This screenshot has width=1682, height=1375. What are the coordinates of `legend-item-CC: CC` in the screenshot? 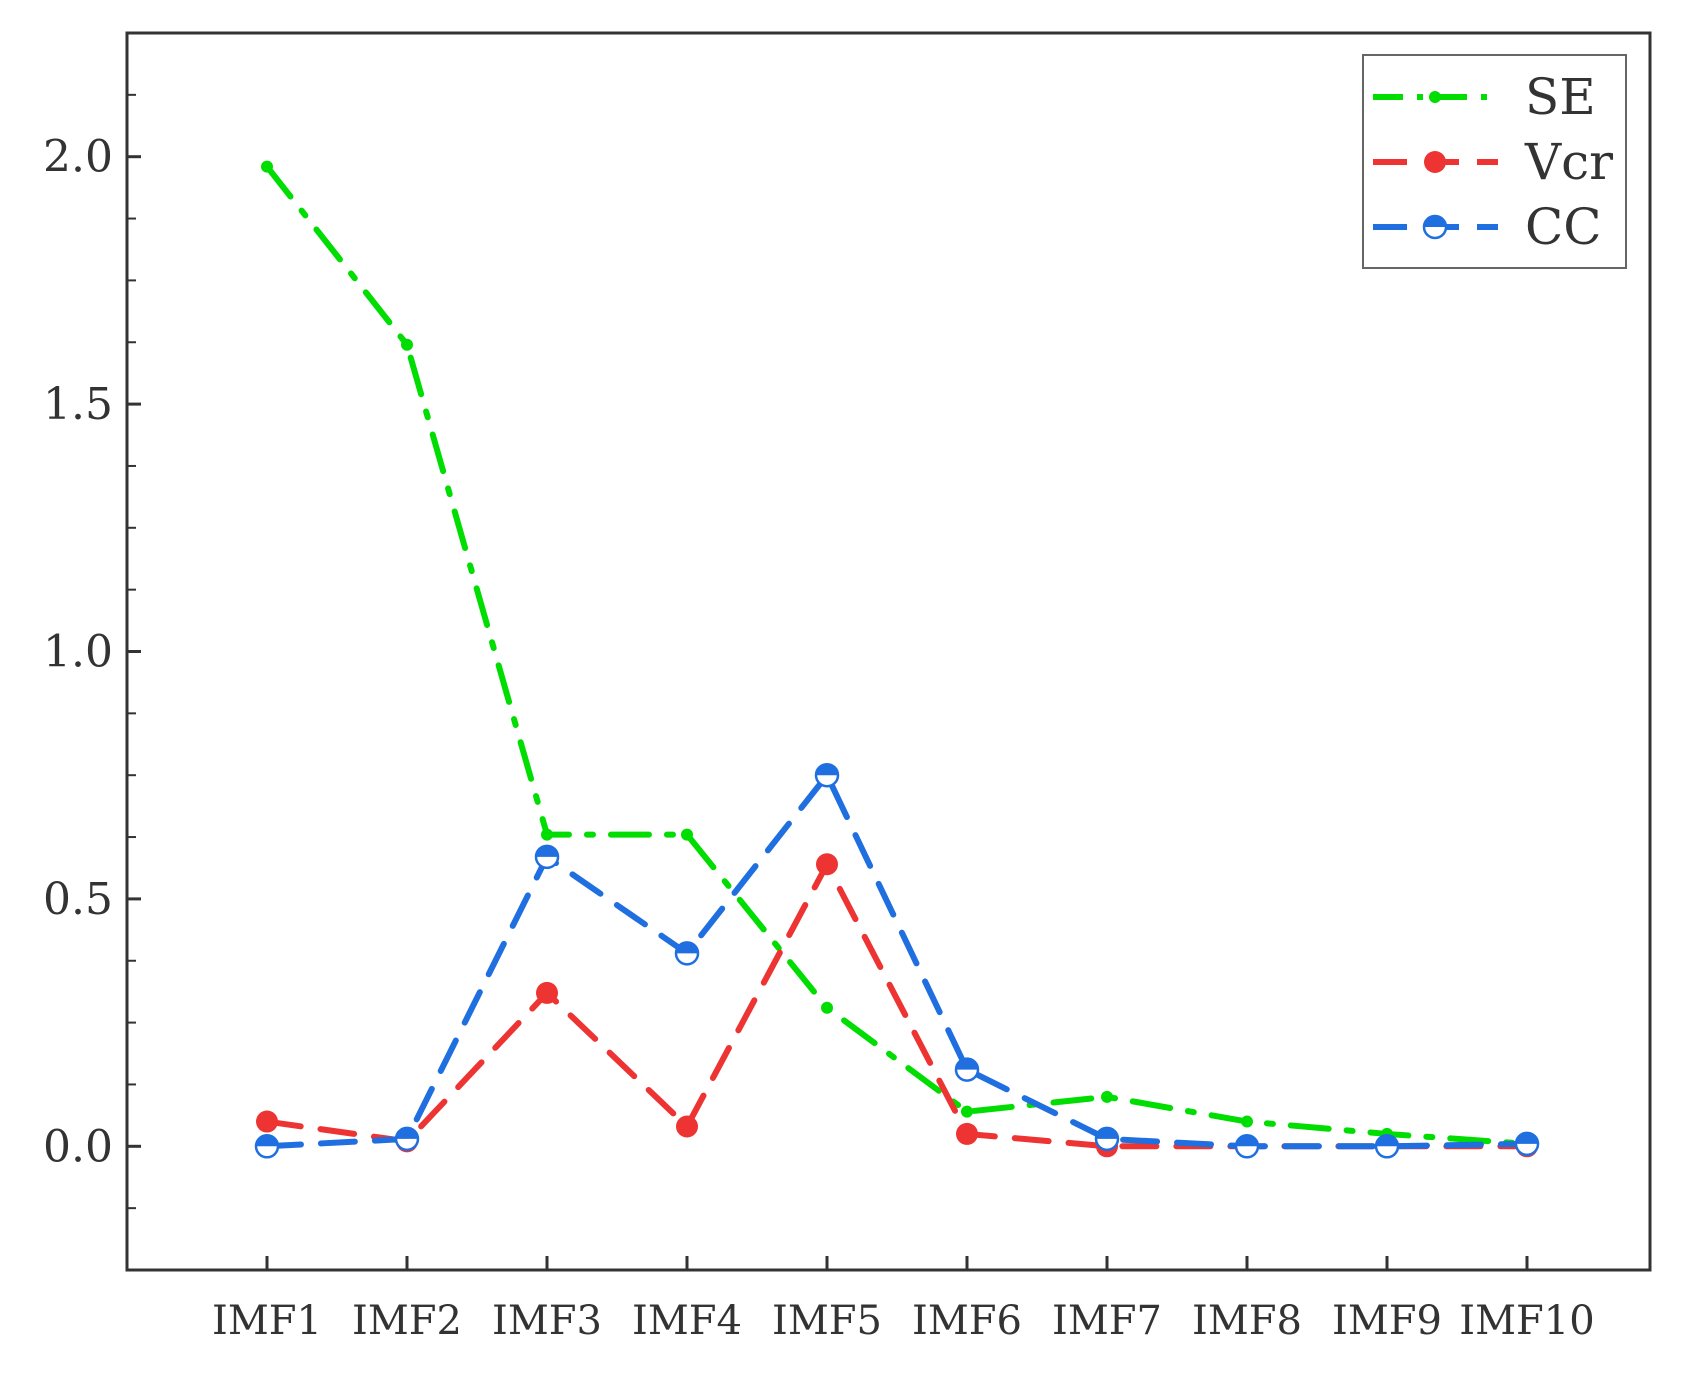 It's located at (1487, 227).